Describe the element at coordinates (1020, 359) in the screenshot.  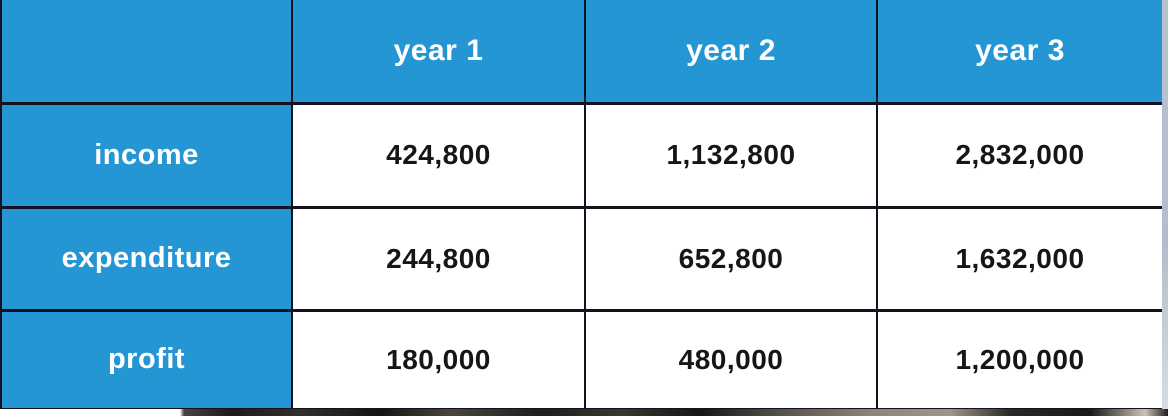
I see `cell-profit-year-3: 1,200,000` at that location.